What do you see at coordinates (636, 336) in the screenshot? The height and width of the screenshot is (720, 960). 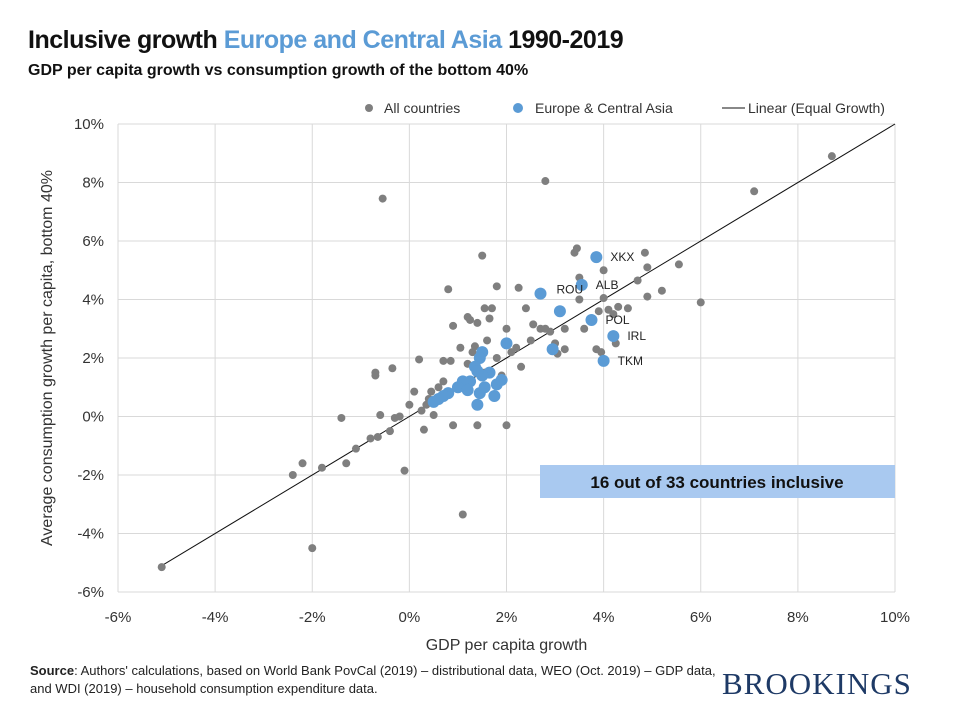 I see `point-label: IRL` at bounding box center [636, 336].